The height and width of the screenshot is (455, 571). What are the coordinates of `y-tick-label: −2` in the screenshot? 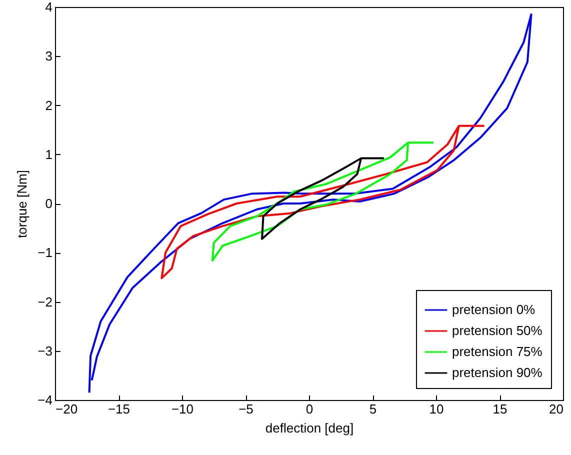 It's located at (45, 302).